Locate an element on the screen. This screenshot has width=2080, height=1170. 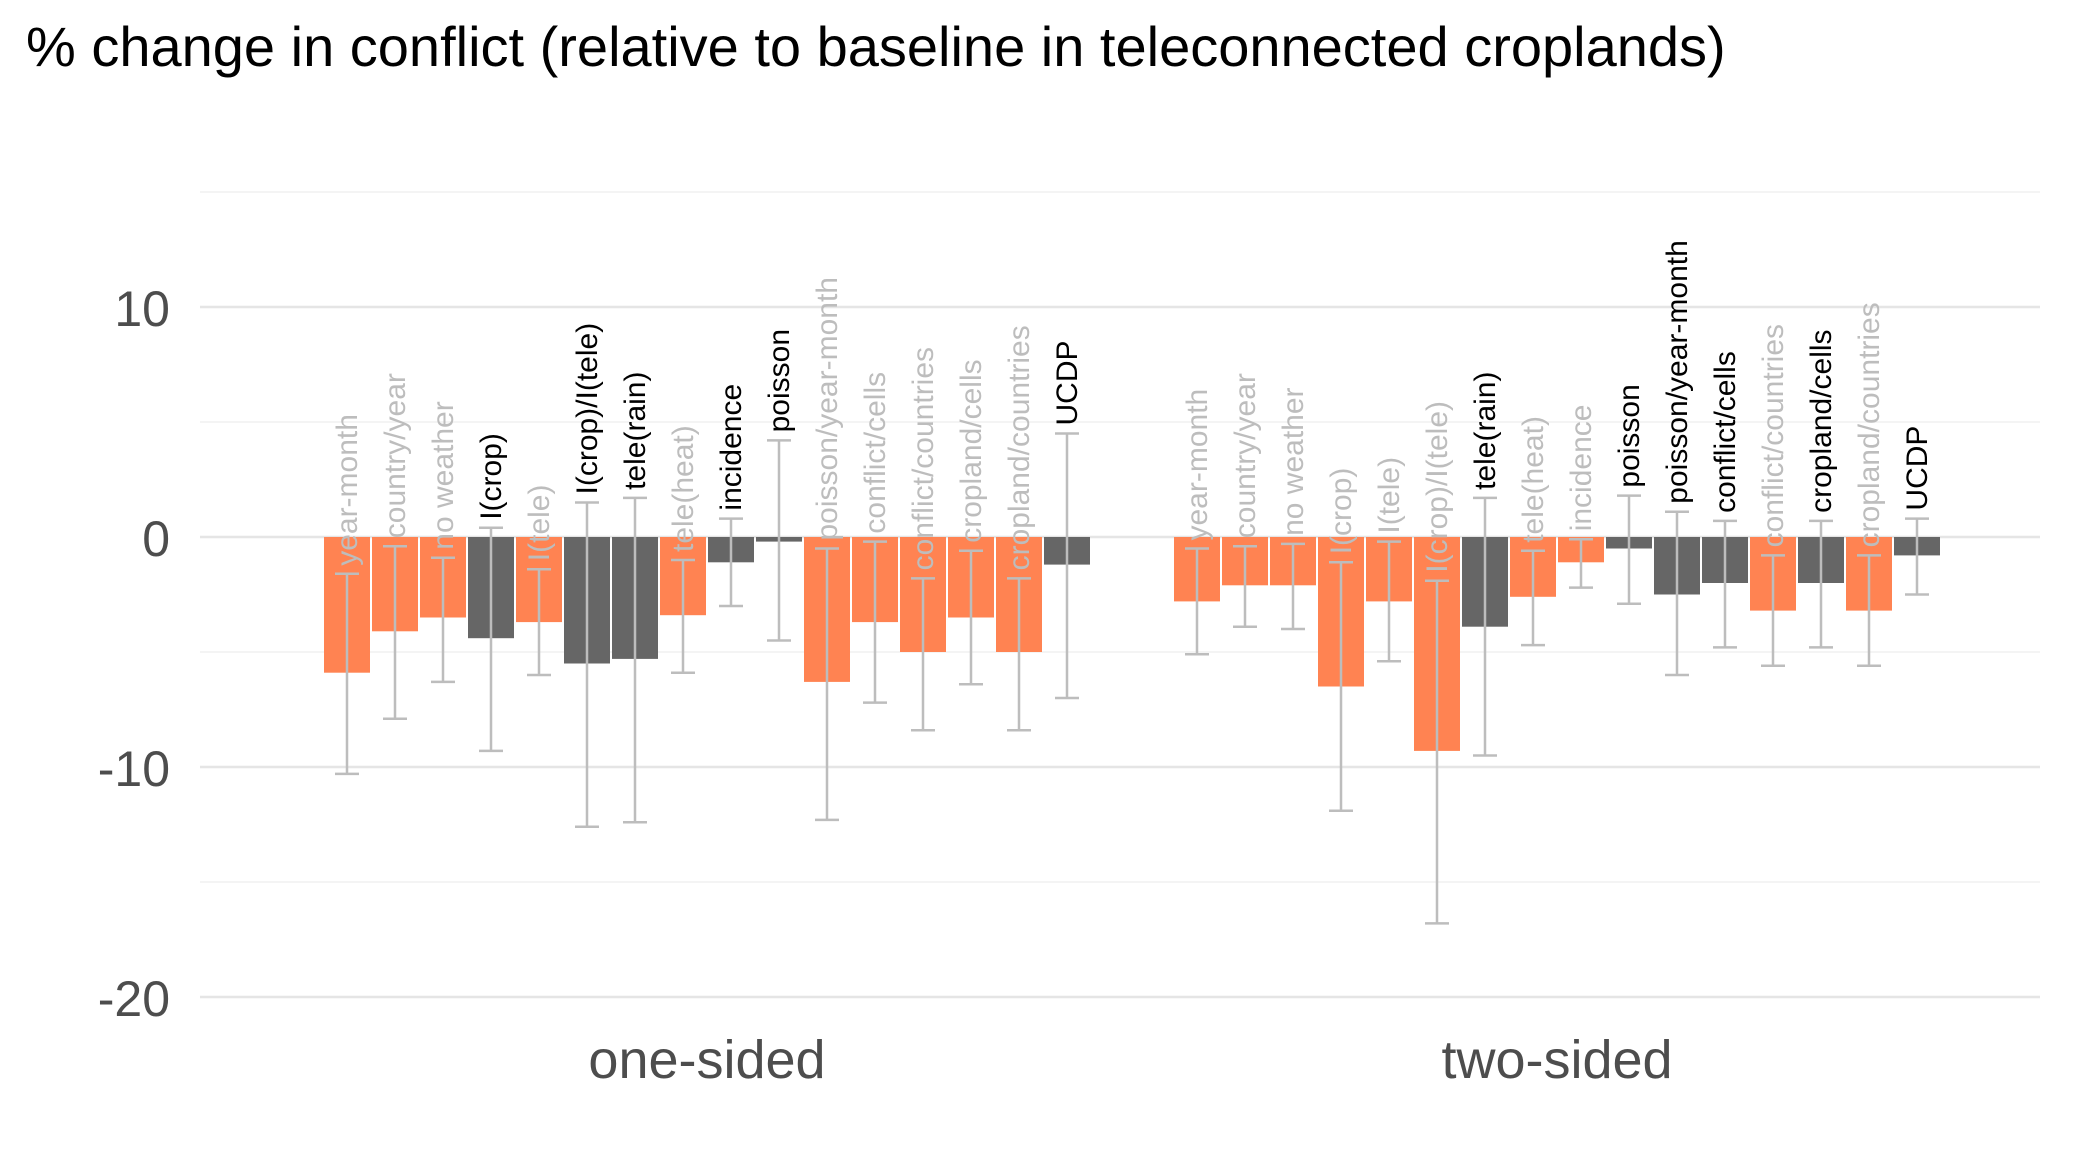
y-axis-tick-labels: 10 0 -10 -20 is located at coordinates (134, 654).